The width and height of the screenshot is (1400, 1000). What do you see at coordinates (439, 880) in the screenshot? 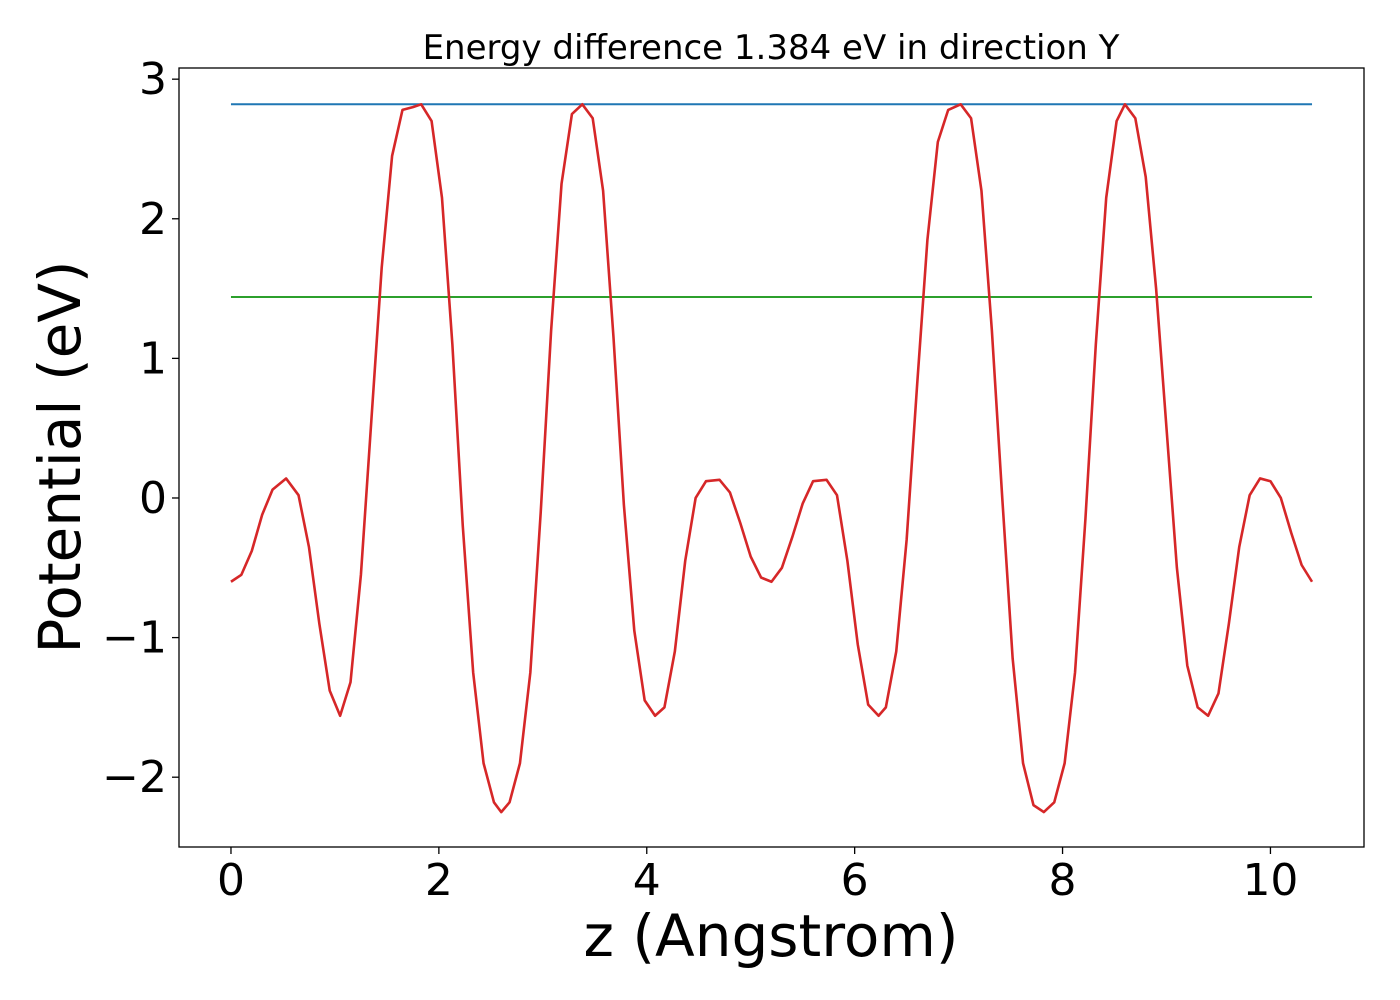
I see `x-tick-label: 2` at bounding box center [439, 880].